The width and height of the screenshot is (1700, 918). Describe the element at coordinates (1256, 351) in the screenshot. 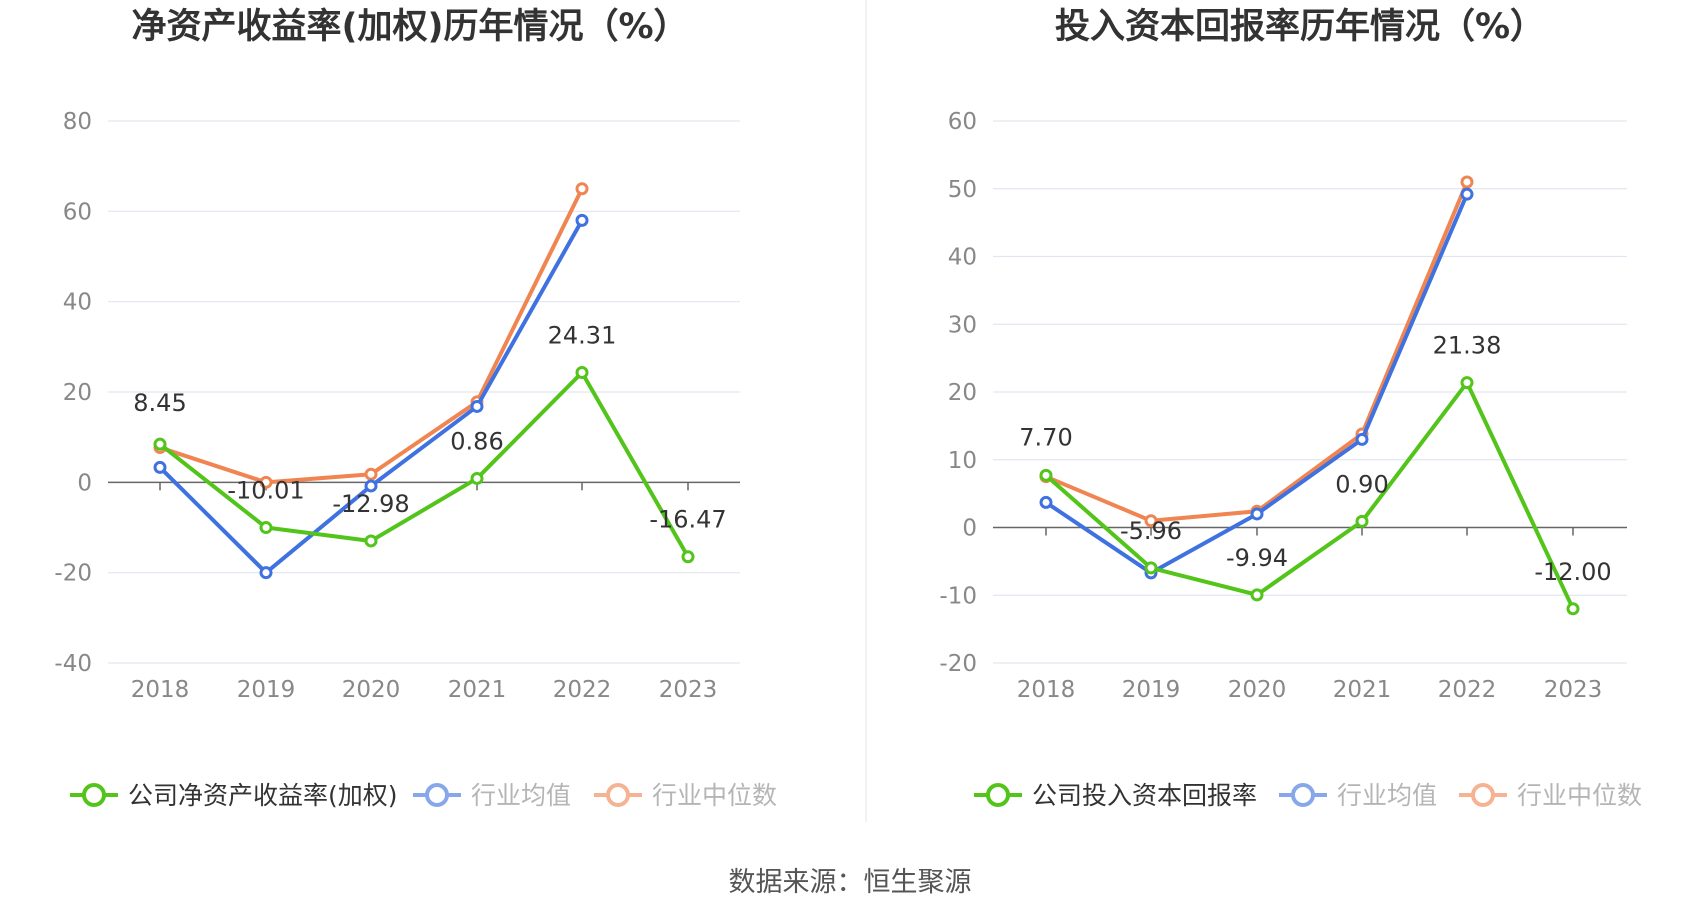

I see `series-line-median` at that location.